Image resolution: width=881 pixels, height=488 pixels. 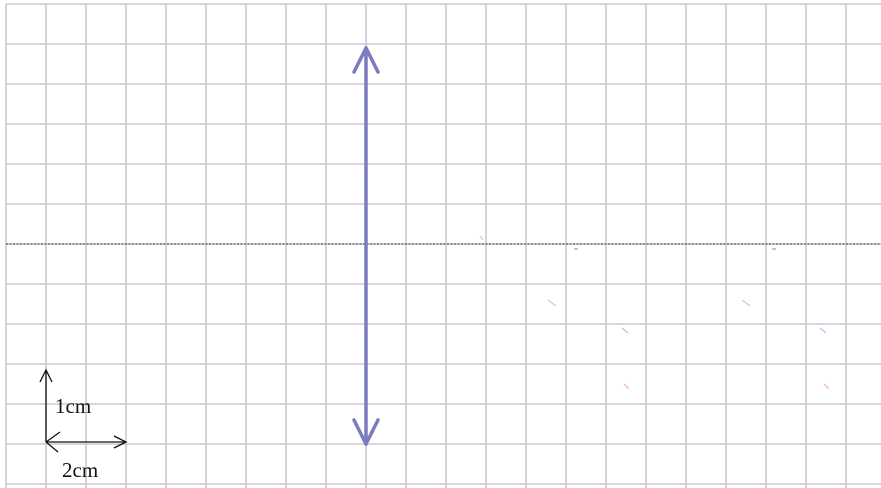 I want to click on convex-lens, so click(x=366, y=246).